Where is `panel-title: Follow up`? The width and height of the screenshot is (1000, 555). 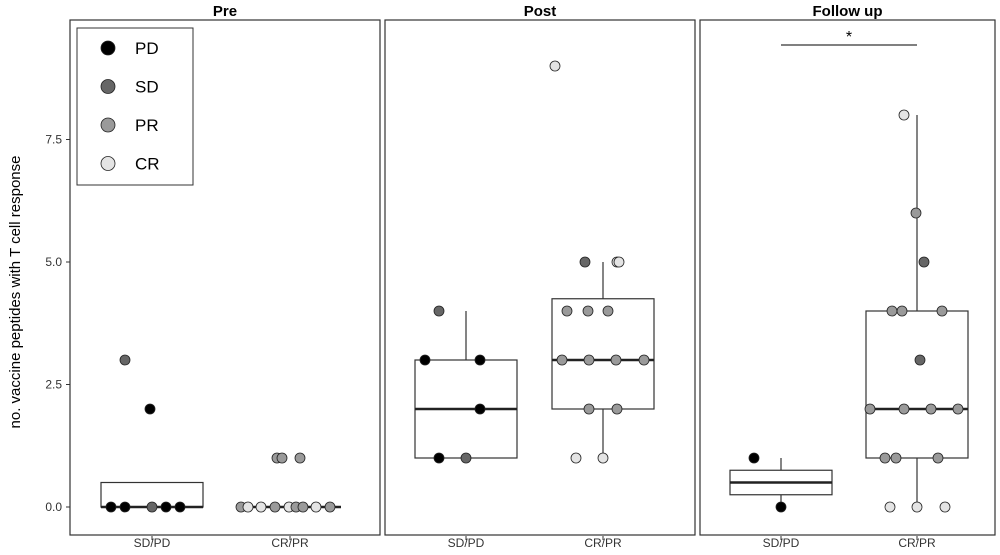 panel-title: Follow up is located at coordinates (848, 11).